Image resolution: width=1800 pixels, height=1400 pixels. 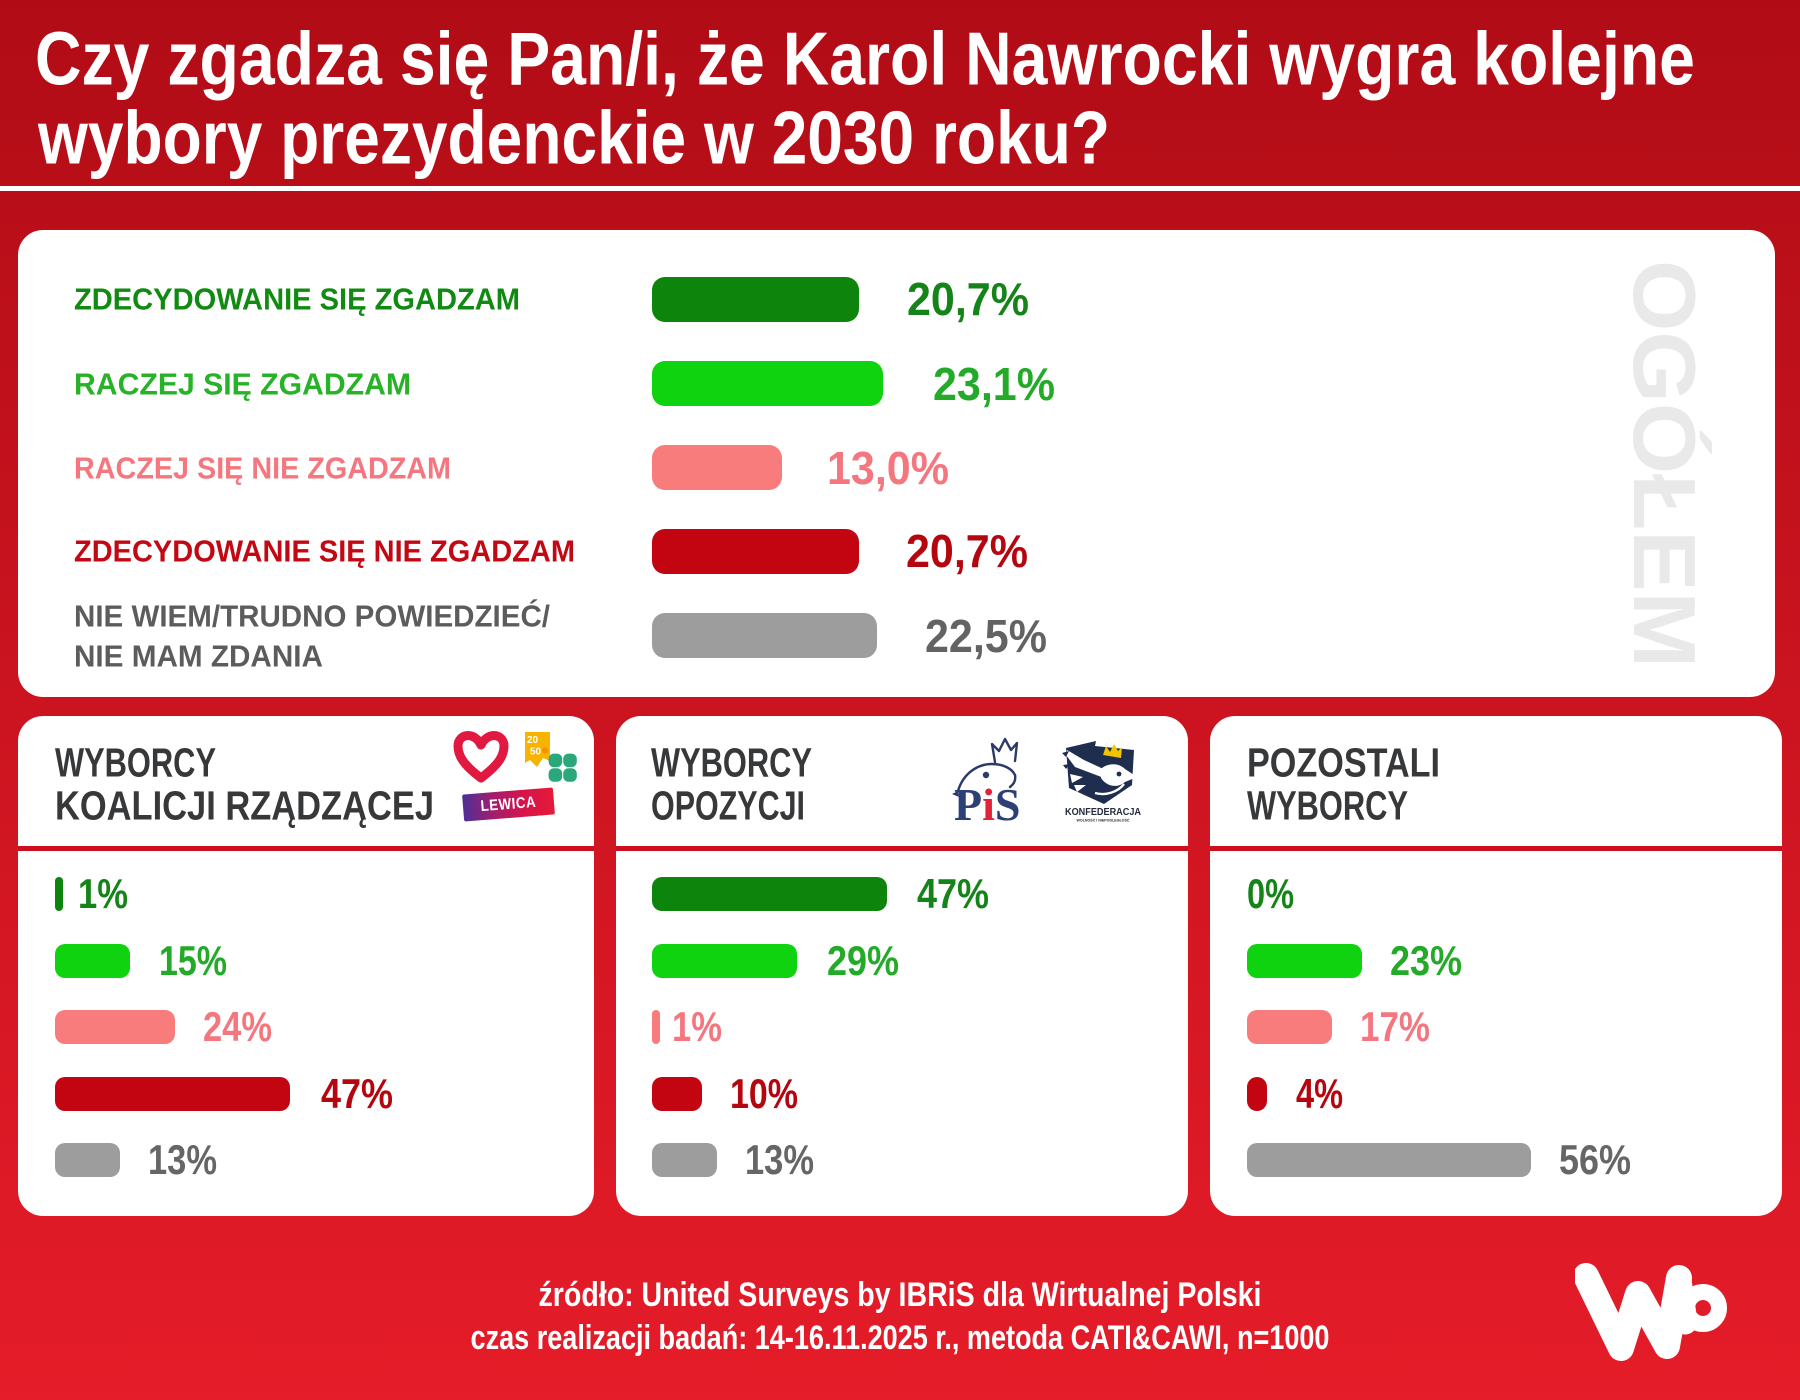 I want to click on svg-text: PiS, so click(x=987, y=801).